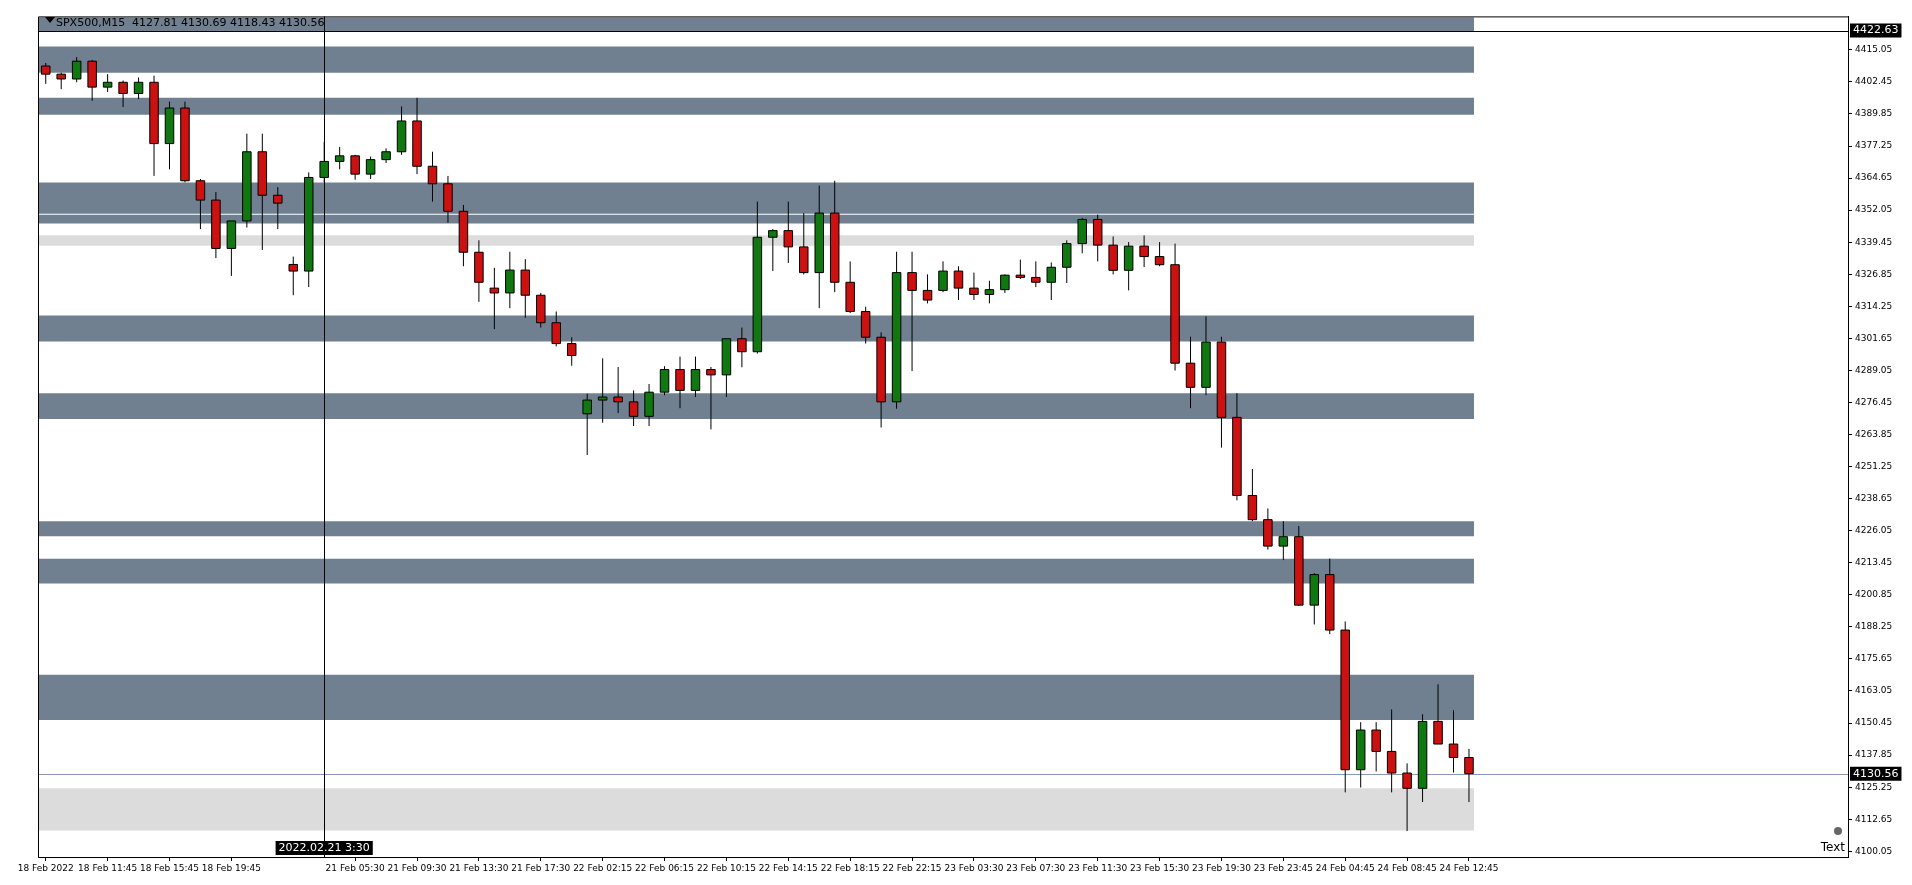 Image resolution: width=1912 pixels, height=885 pixels. What do you see at coordinates (1874, 305) in the screenshot?
I see `y-tick-label: 4314.25` at bounding box center [1874, 305].